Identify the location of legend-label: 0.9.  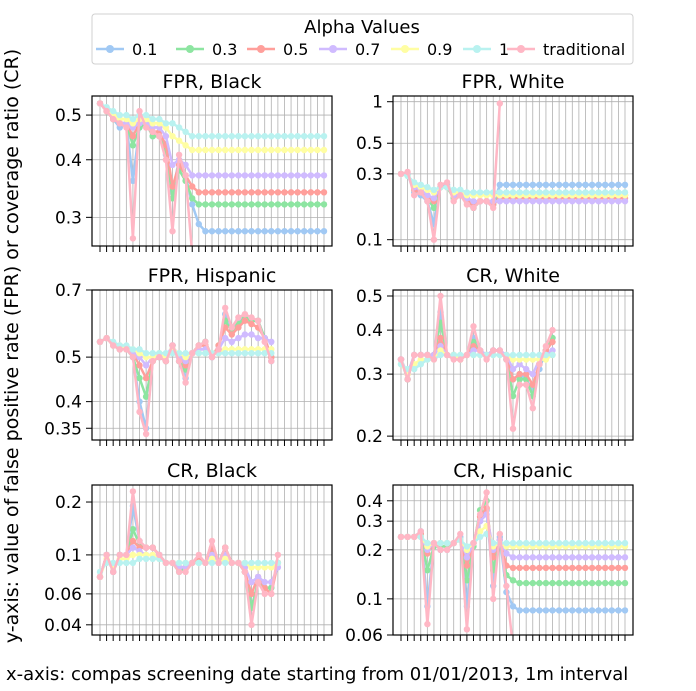
(439, 49).